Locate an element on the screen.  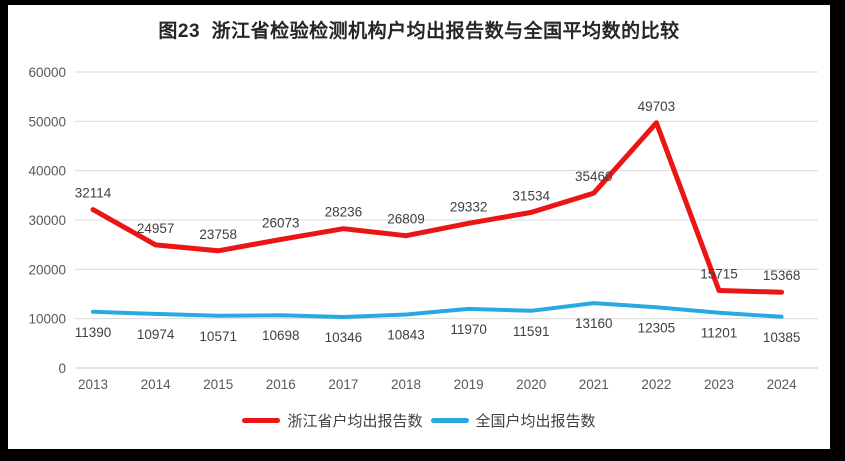
y-axis-tick-label: 50000 is located at coordinates (47, 121).